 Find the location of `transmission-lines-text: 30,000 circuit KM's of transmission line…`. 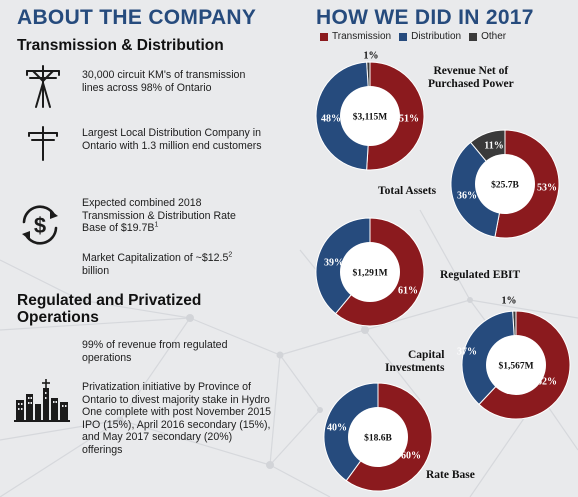

transmission-lines-text: 30,000 circuit KM's of transmission line… is located at coordinates (164, 81).